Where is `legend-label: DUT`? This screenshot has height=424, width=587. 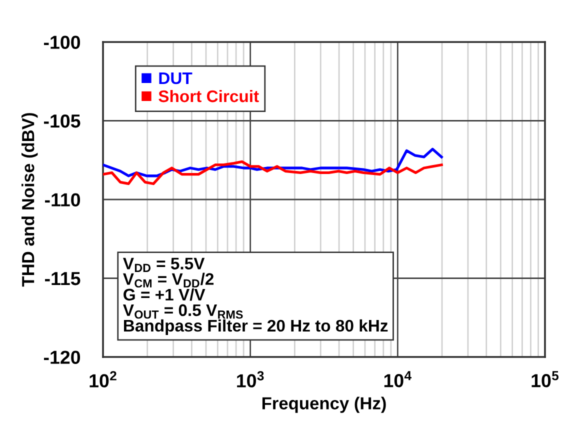 legend-label: DUT is located at coordinates (175, 78).